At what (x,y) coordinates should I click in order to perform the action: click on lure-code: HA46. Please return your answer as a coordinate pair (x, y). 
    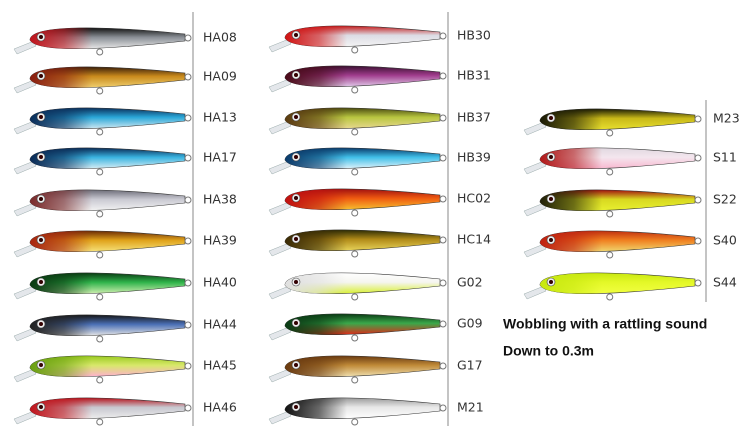
    Looking at the image, I should click on (220, 407).